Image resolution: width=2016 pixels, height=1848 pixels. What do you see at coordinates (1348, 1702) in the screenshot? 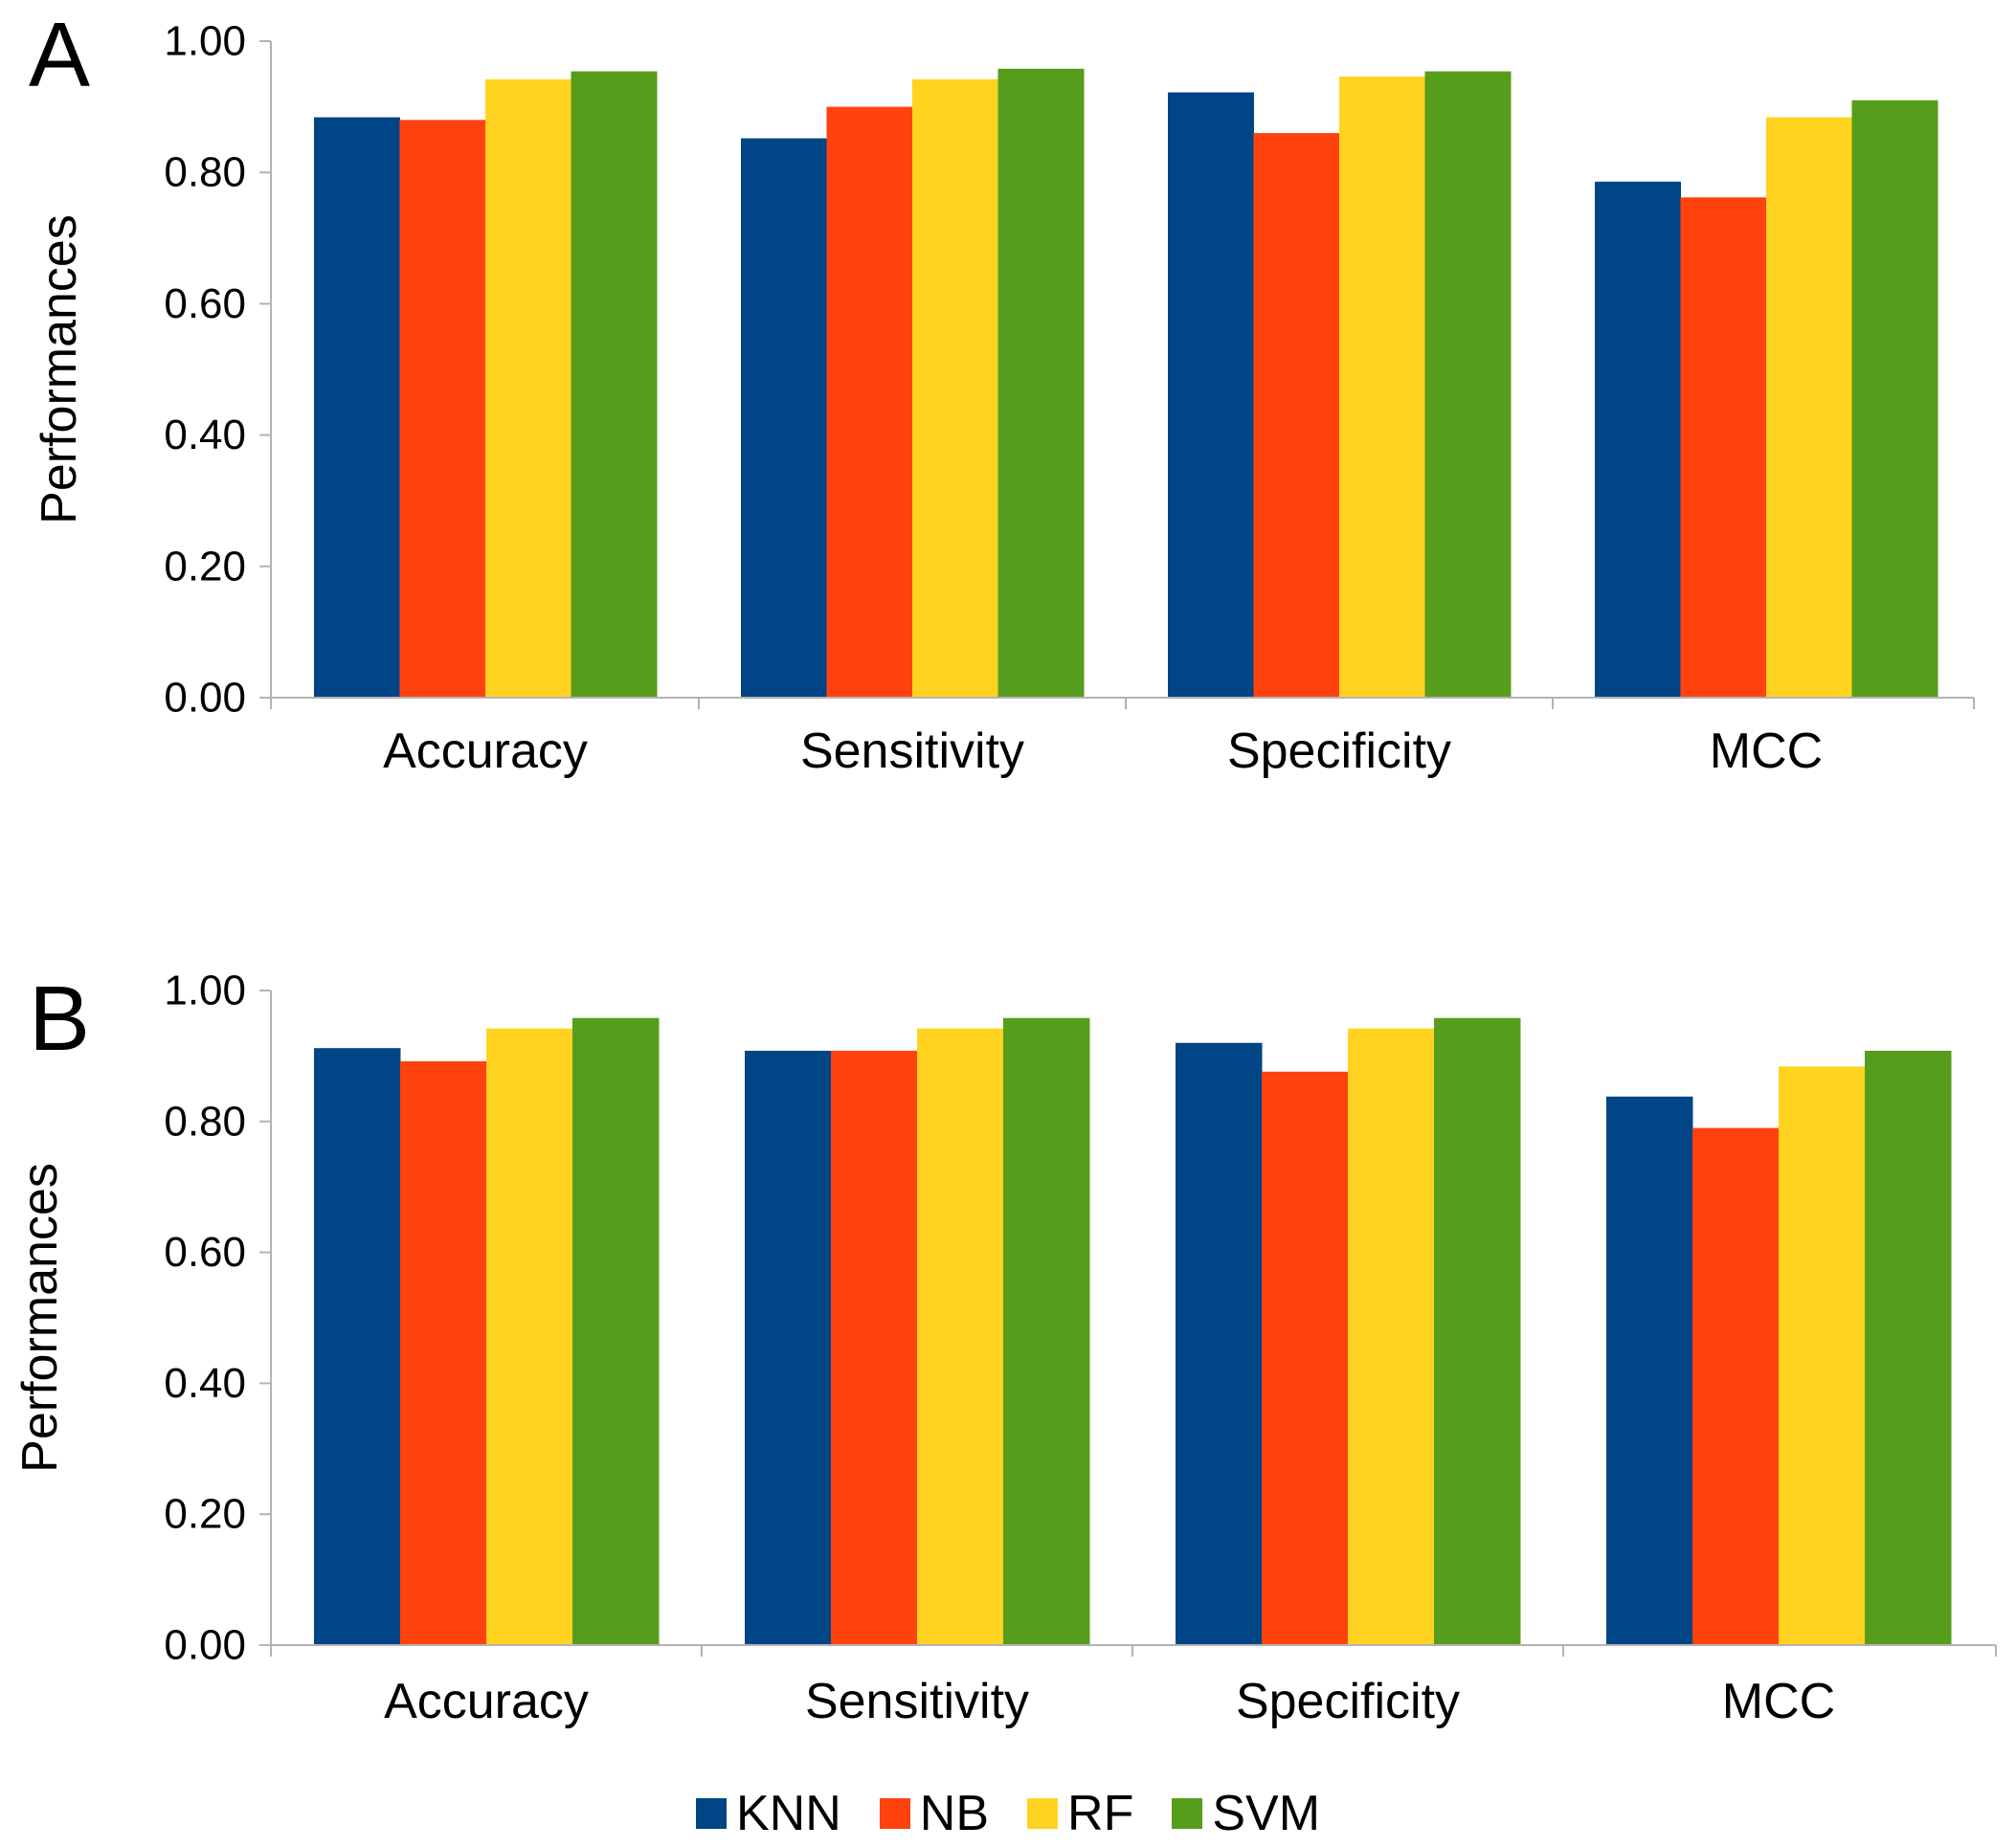
I see `panel-b-x-tick-label: Specificity` at bounding box center [1348, 1702].